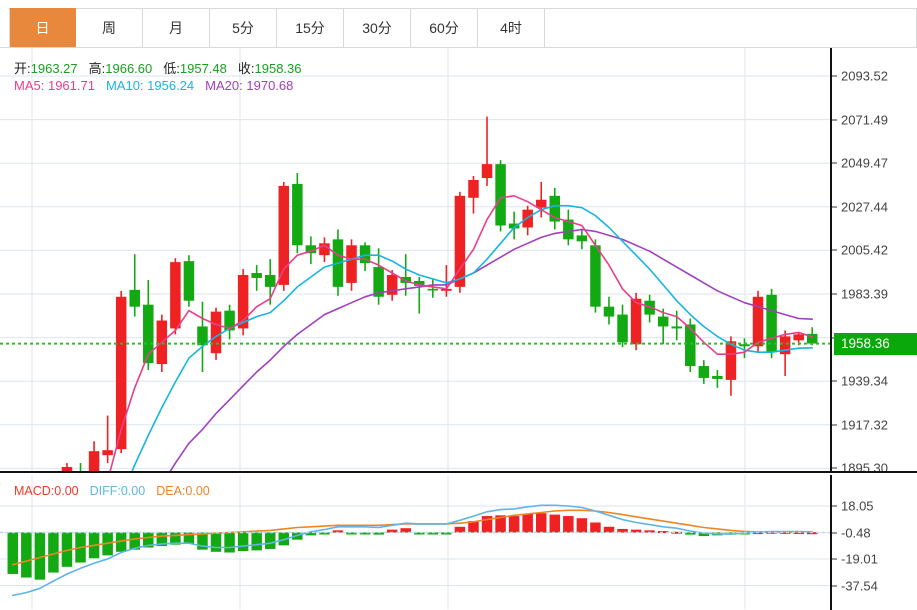  Describe the element at coordinates (859, 559) in the screenshot. I see `macd-tick-label: -19.01` at that location.